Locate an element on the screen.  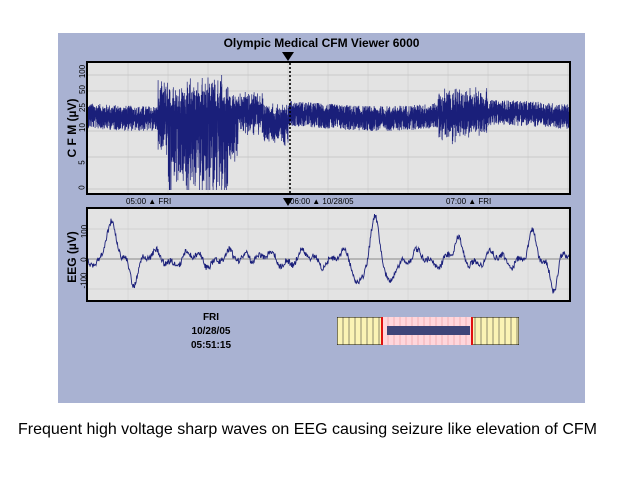
window-title: Olympic Medical CFM Viewer 6000 is located at coordinates (321, 43).